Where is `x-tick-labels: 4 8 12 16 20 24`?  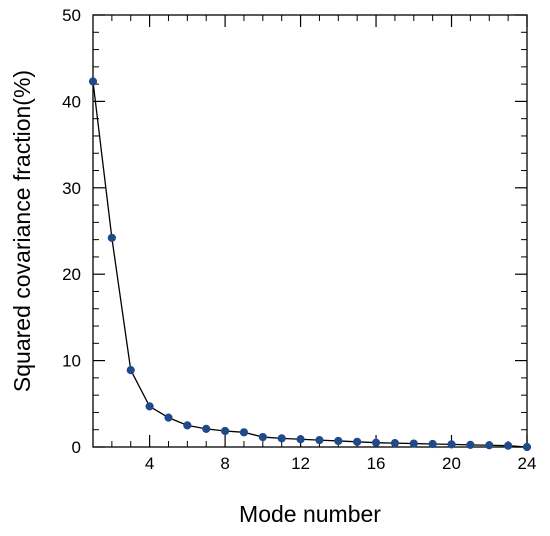 x-tick-labels: 4 8 12 16 20 24 is located at coordinates (341, 463).